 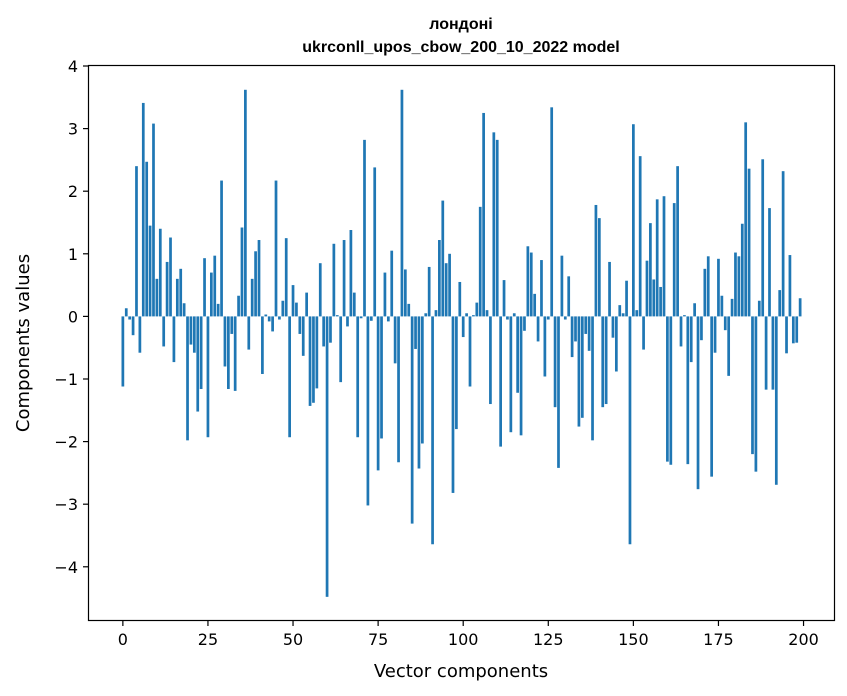 I want to click on x-tick-label: 0, so click(x=123, y=639).